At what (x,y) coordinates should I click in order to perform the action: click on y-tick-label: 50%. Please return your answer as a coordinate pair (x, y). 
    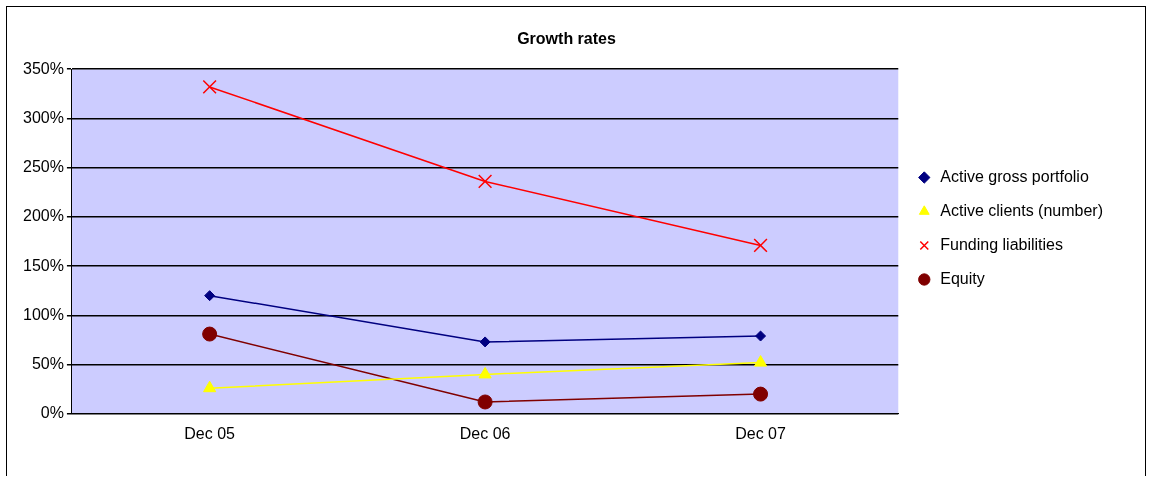
    Looking at the image, I should click on (47, 363).